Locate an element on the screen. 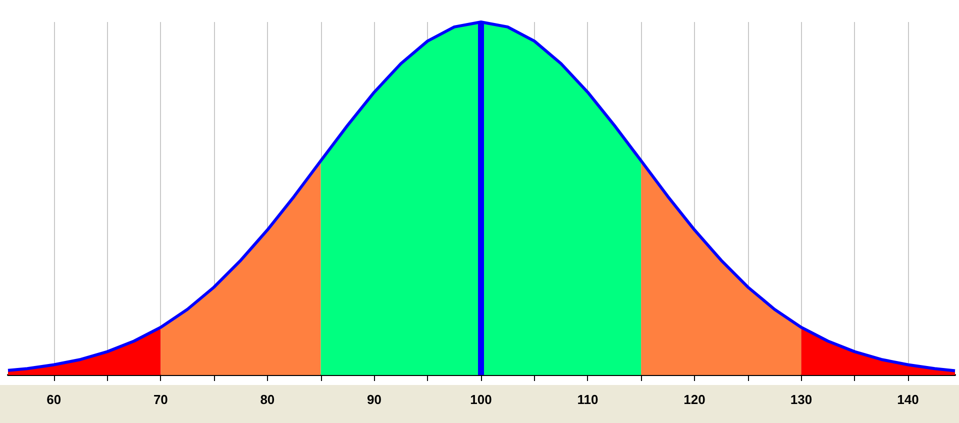 The height and width of the screenshot is (423, 959). x-tick-label: 140 is located at coordinates (908, 399).